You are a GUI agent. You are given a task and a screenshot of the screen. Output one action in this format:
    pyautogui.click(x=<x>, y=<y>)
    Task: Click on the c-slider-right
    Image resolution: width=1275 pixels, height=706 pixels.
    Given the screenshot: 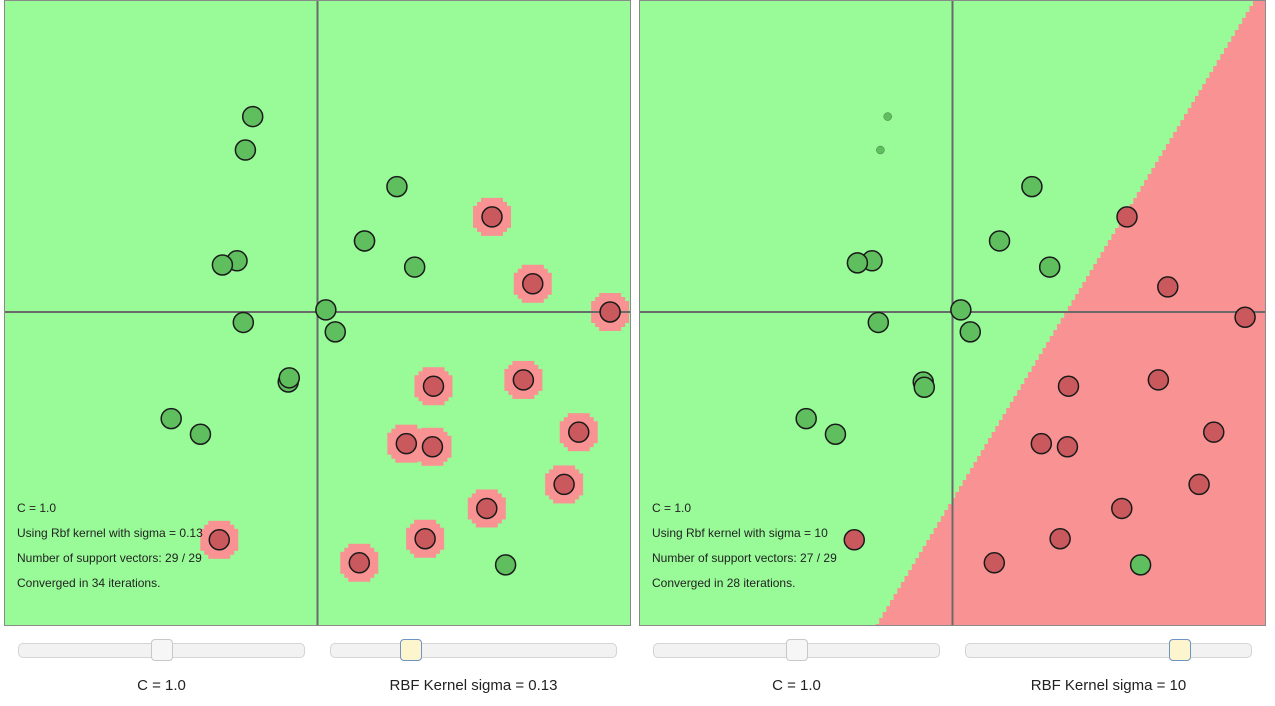 What is the action you would take?
    pyautogui.click(x=796, y=650)
    